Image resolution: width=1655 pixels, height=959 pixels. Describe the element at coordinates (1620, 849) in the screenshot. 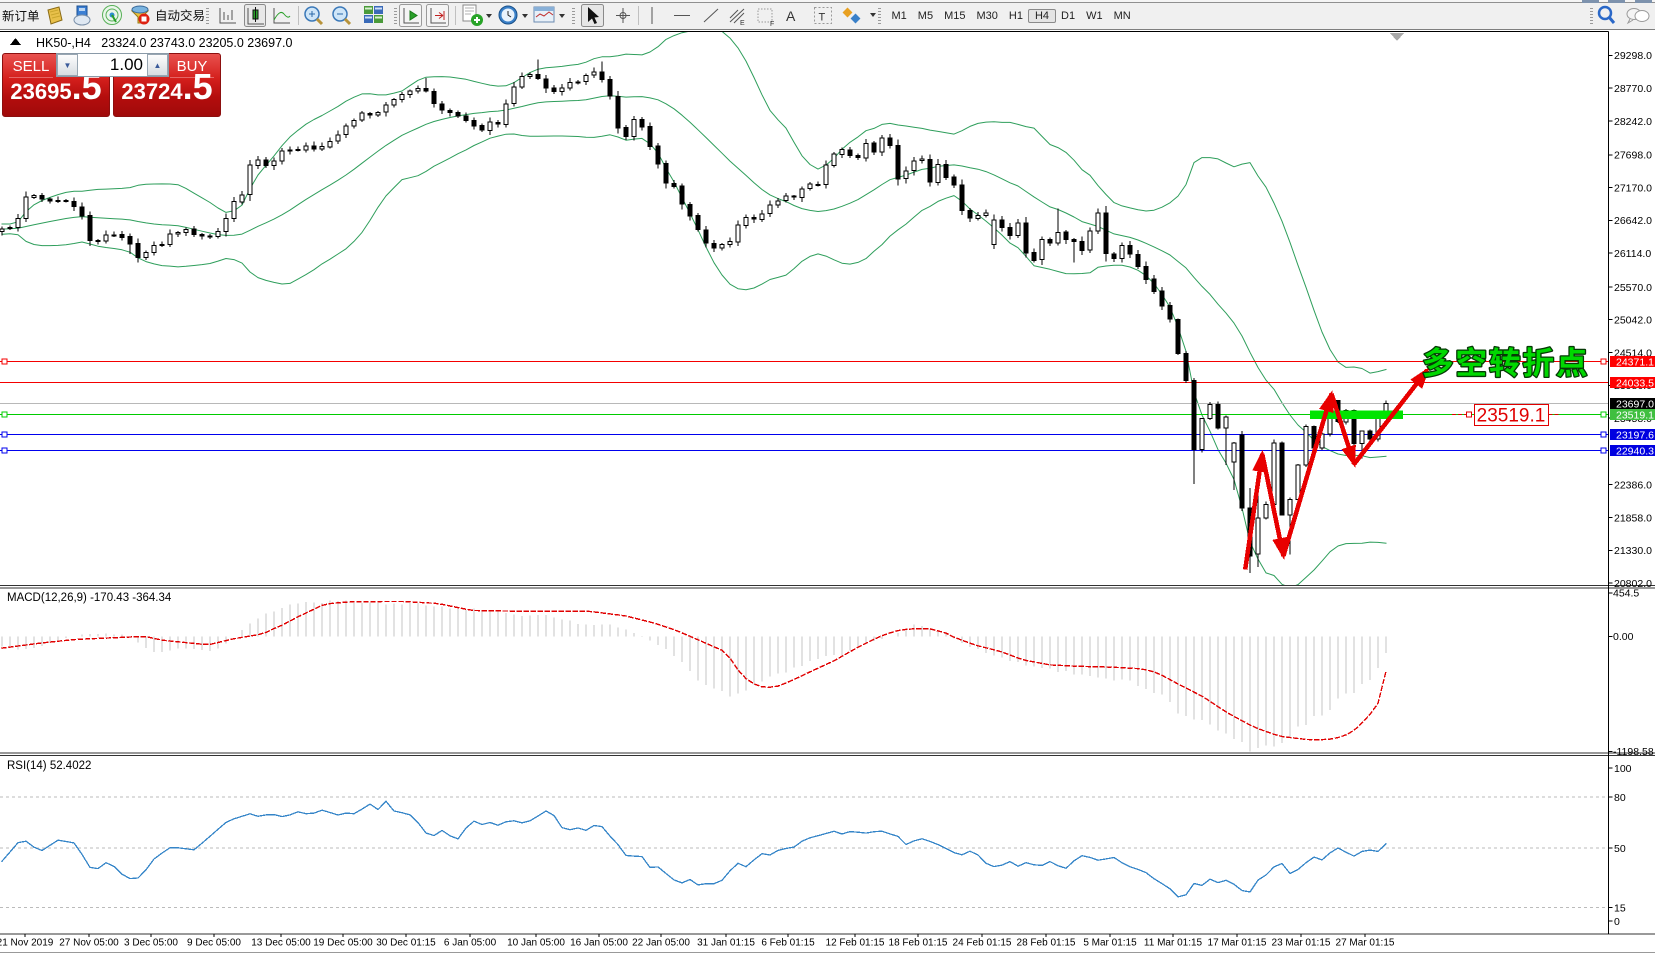

I see `svg-text: 50` at that location.